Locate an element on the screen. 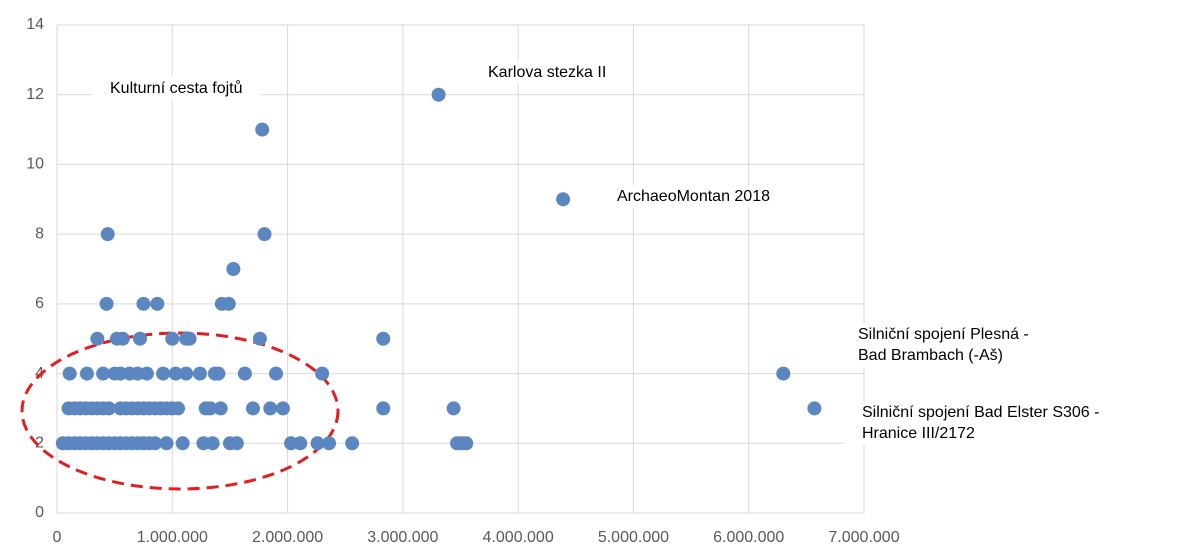  x-tick-label: 1.000.000 is located at coordinates (172, 537).